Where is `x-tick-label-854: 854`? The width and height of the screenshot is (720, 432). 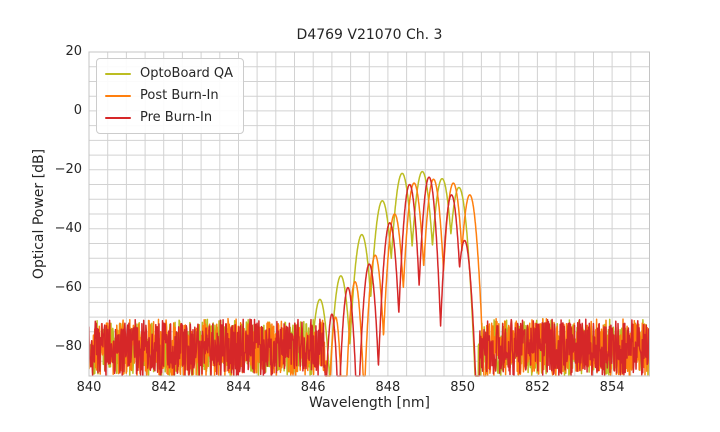 x-tick-label-854: 854 is located at coordinates (612, 387).